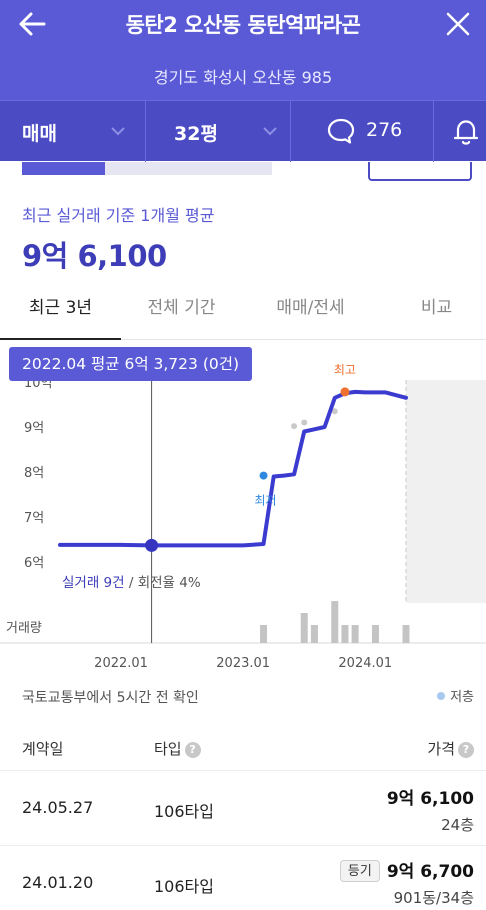  What do you see at coordinates (441, 696) in the screenshot?
I see `legend-dot` at bounding box center [441, 696].